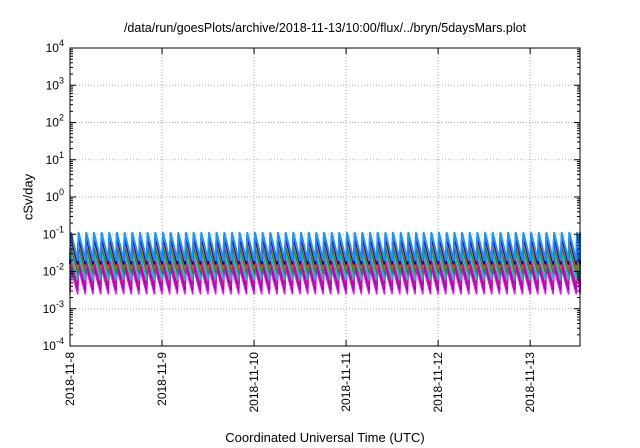 The image size is (640, 448). What do you see at coordinates (254, 382) in the screenshot?
I see `x-tick-label: 2018-11-10` at bounding box center [254, 382].